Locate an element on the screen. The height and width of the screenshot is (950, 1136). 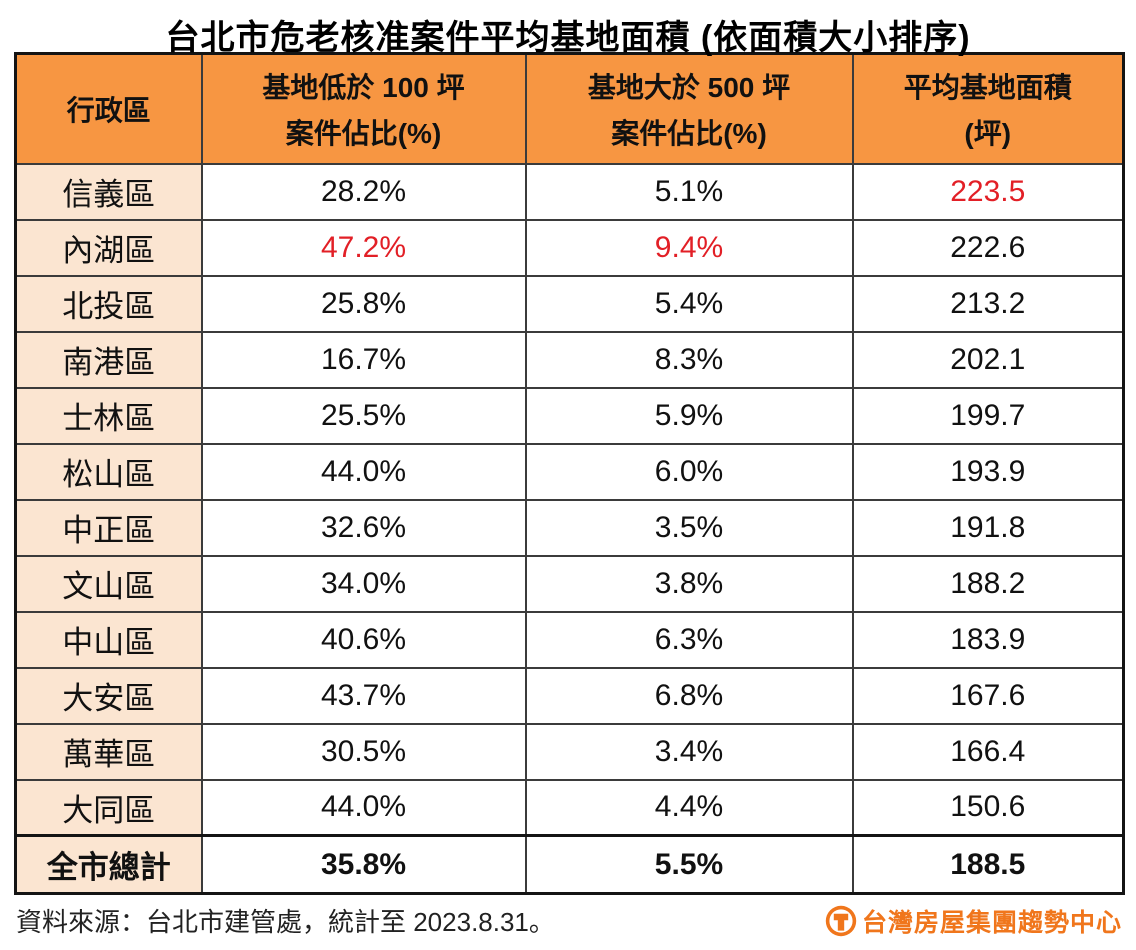
cell-district-total: 全市總計 is located at coordinates (108, 864).